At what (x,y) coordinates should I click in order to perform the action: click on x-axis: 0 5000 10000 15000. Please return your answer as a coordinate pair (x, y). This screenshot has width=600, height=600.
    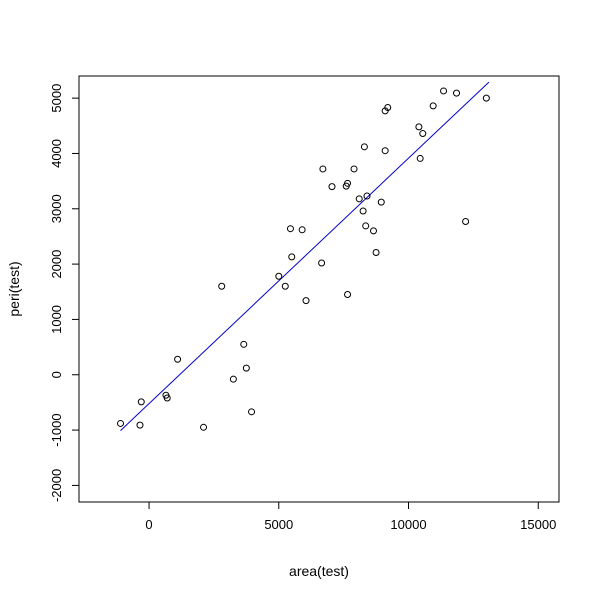
    Looking at the image, I should click on (350, 516).